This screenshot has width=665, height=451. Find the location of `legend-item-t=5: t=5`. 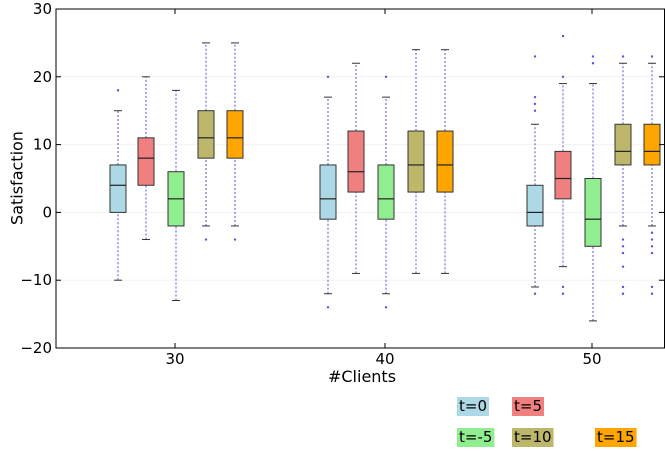

legend-item-t=5: t=5 is located at coordinates (528, 406).